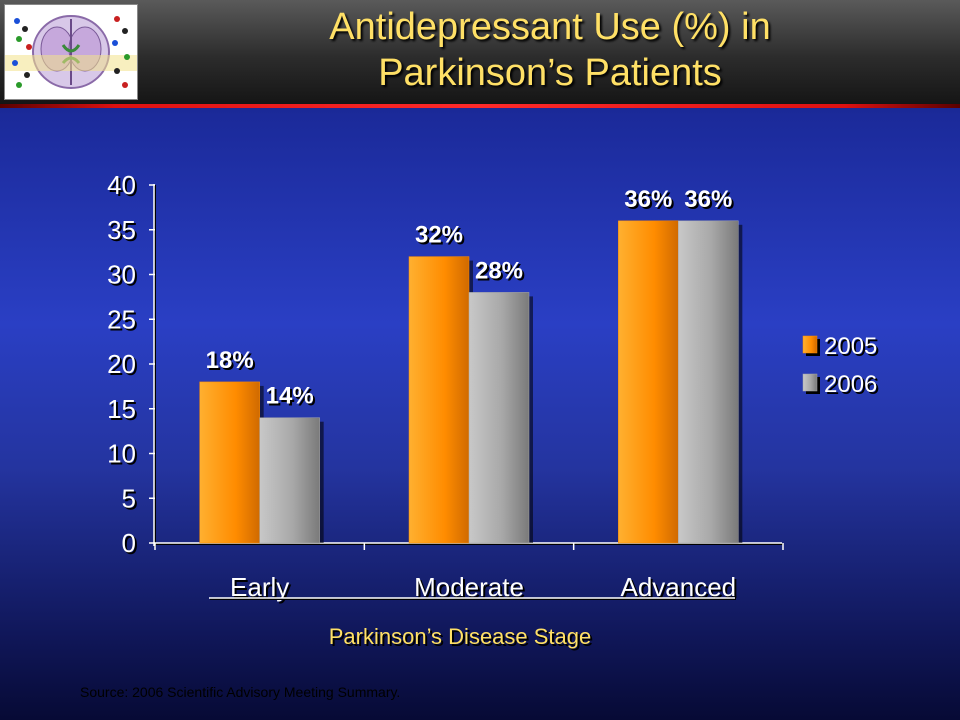 This screenshot has height=720, width=960. Describe the element at coordinates (679, 587) in the screenshot. I see `x-category-label: Advanced` at that location.